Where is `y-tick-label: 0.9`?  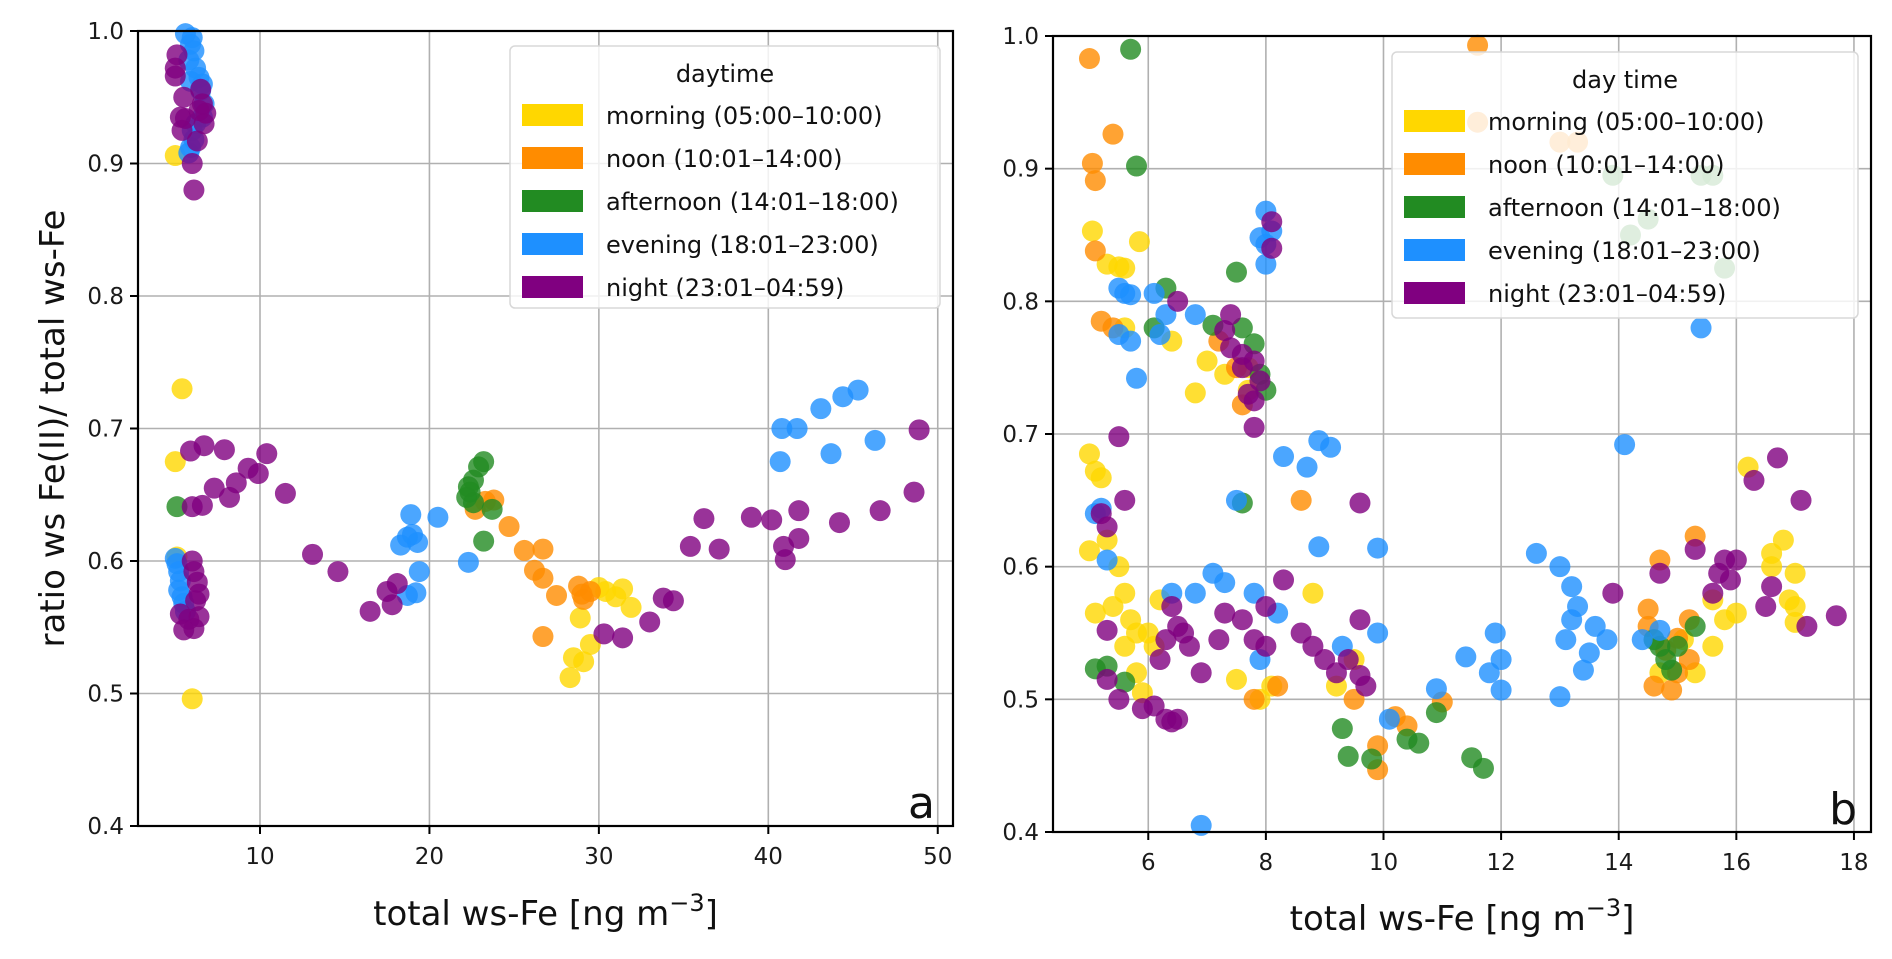 y-tick-label: 0.9 is located at coordinates (105, 165).